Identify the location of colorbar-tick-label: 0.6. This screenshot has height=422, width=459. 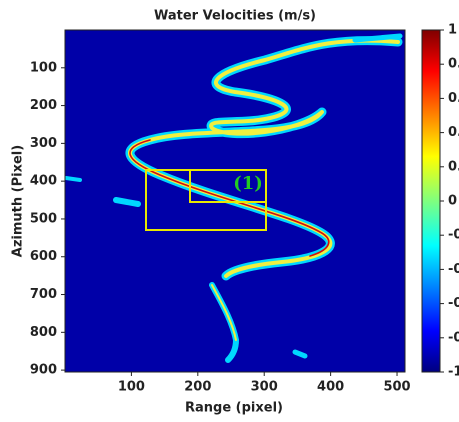
(453, 98).